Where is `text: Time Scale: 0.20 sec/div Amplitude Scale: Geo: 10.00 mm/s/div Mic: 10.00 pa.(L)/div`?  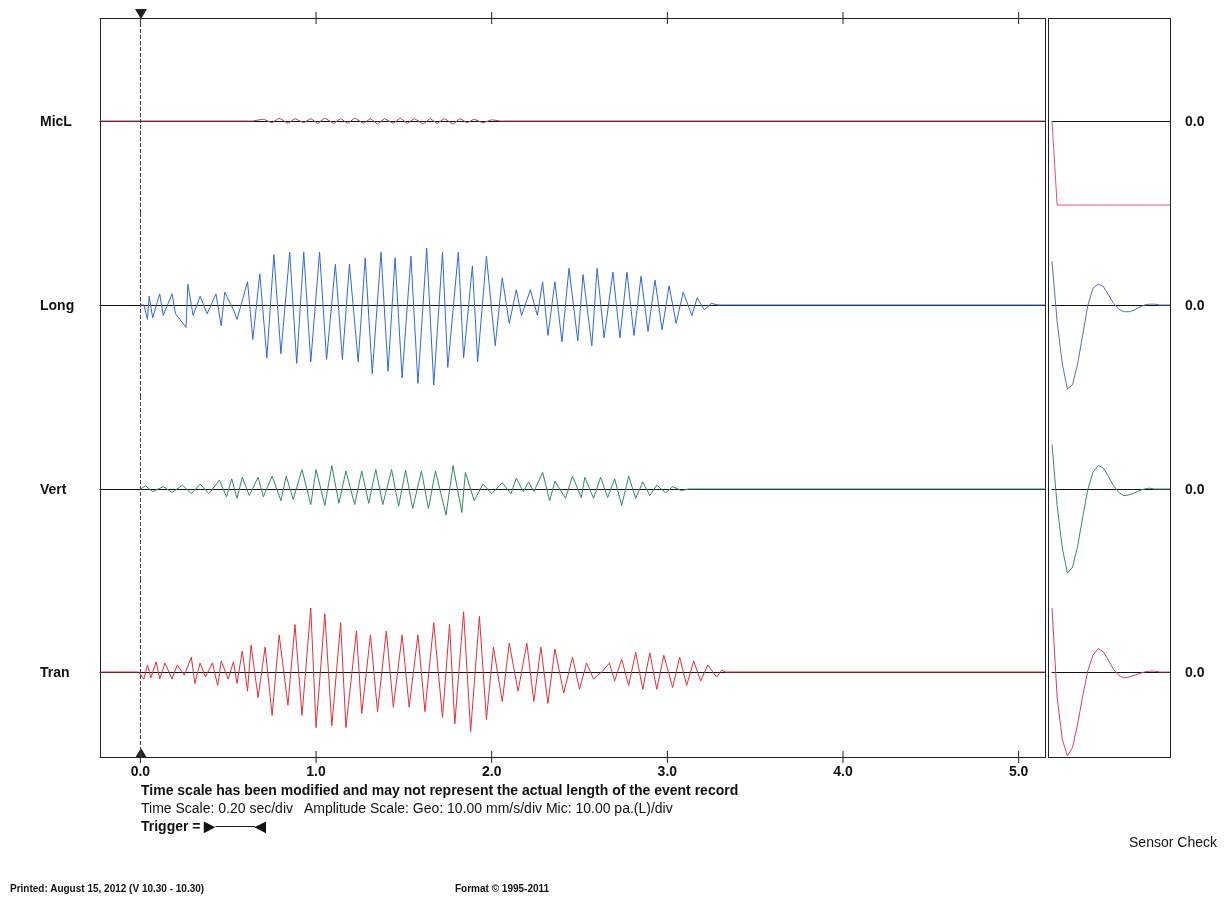 text: Time Scale: 0.20 sec/div Amplitude Scale: Geo: 10.00 mm/s/div Mic: 10.00 pa.(L)/div is located at coordinates (407, 808).